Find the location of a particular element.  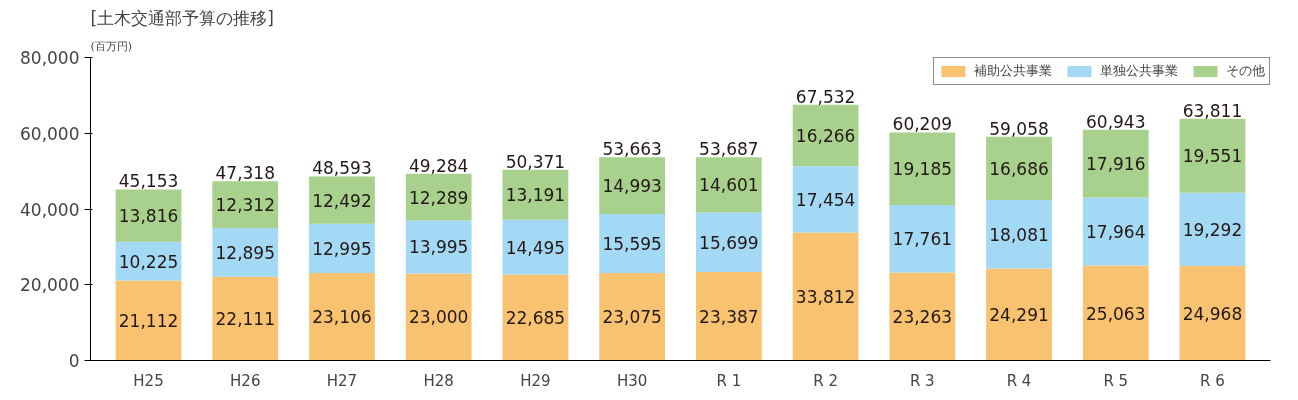

data-label: 23,106 is located at coordinates (342, 317).